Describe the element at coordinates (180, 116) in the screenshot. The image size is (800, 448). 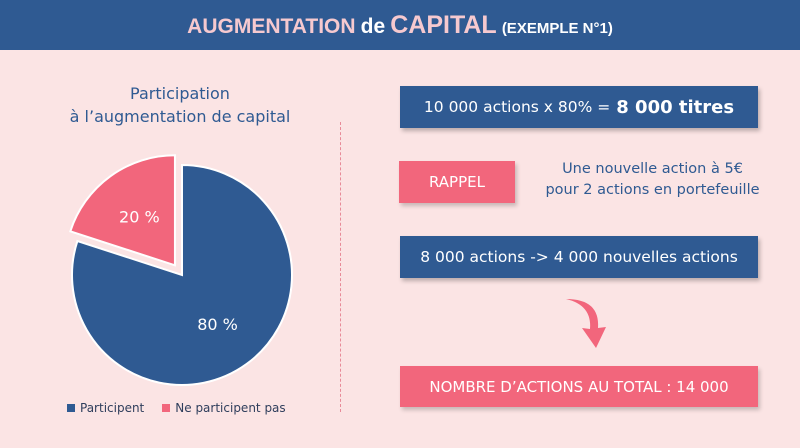
I see `chart-title-line2: à l’augmentation de capital` at that location.